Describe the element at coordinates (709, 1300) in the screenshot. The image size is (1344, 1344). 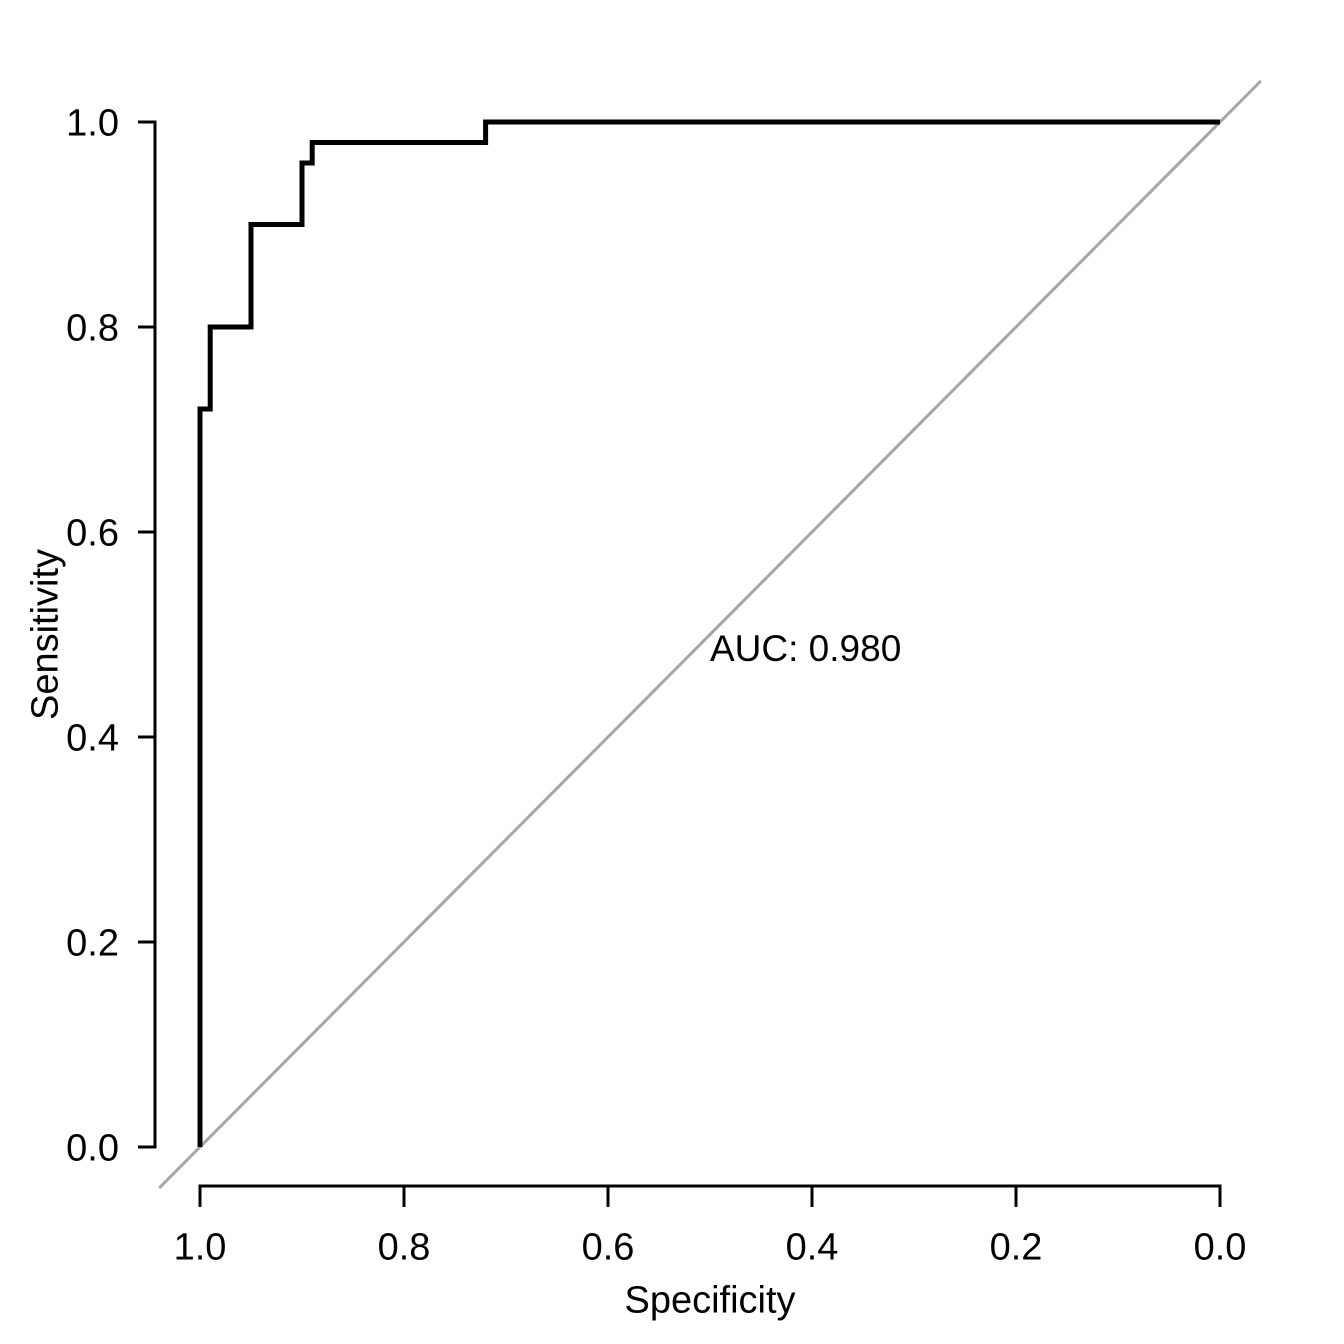
I see `x-axis-title: Specificity` at that location.